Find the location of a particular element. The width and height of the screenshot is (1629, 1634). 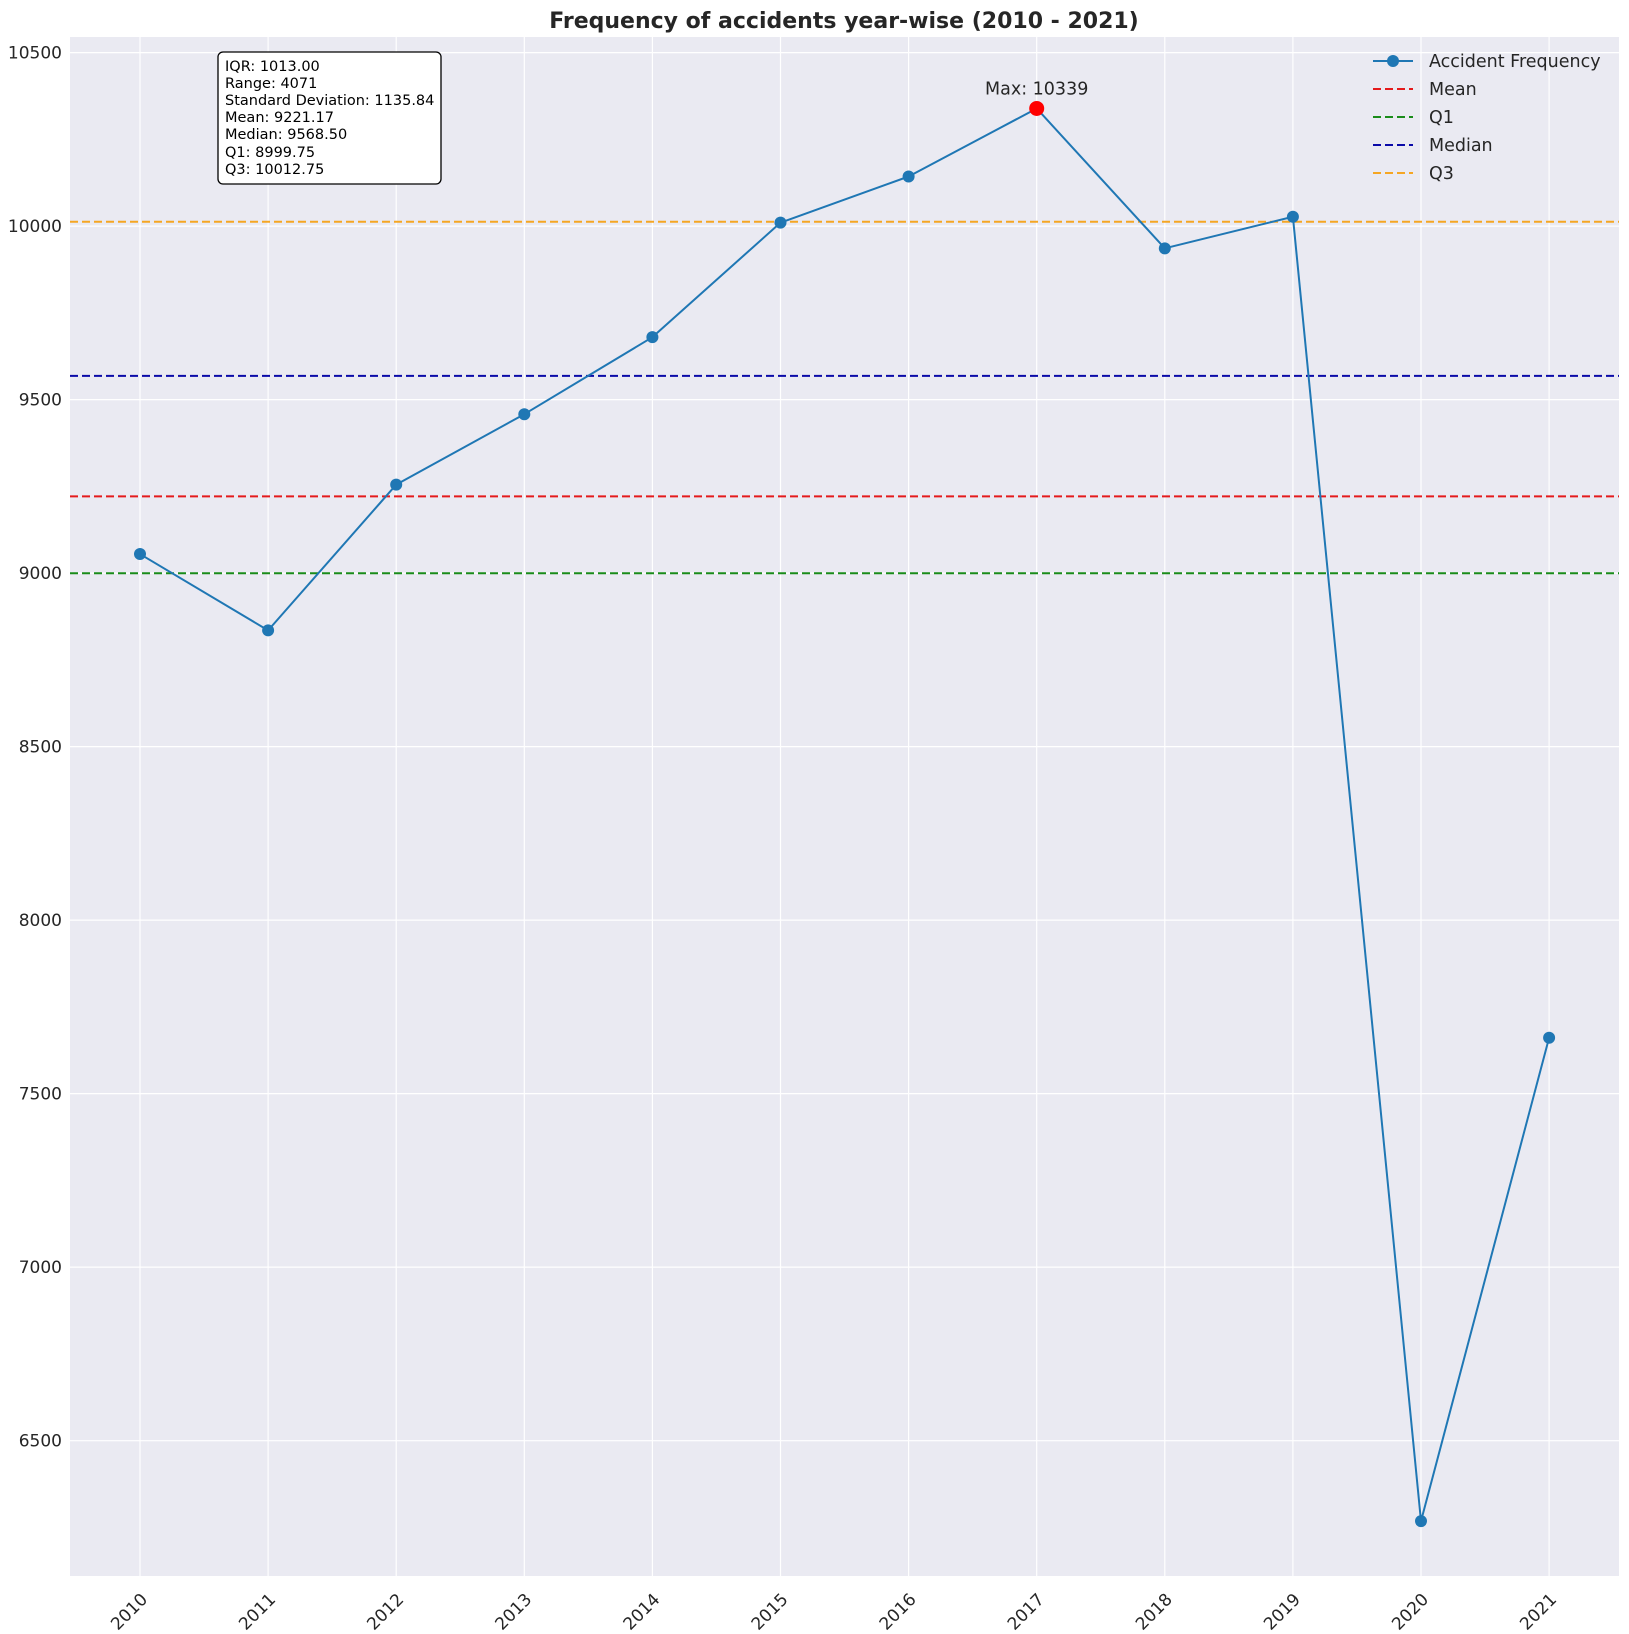

x-tick-label: 2015 is located at coordinates (770, 1612).